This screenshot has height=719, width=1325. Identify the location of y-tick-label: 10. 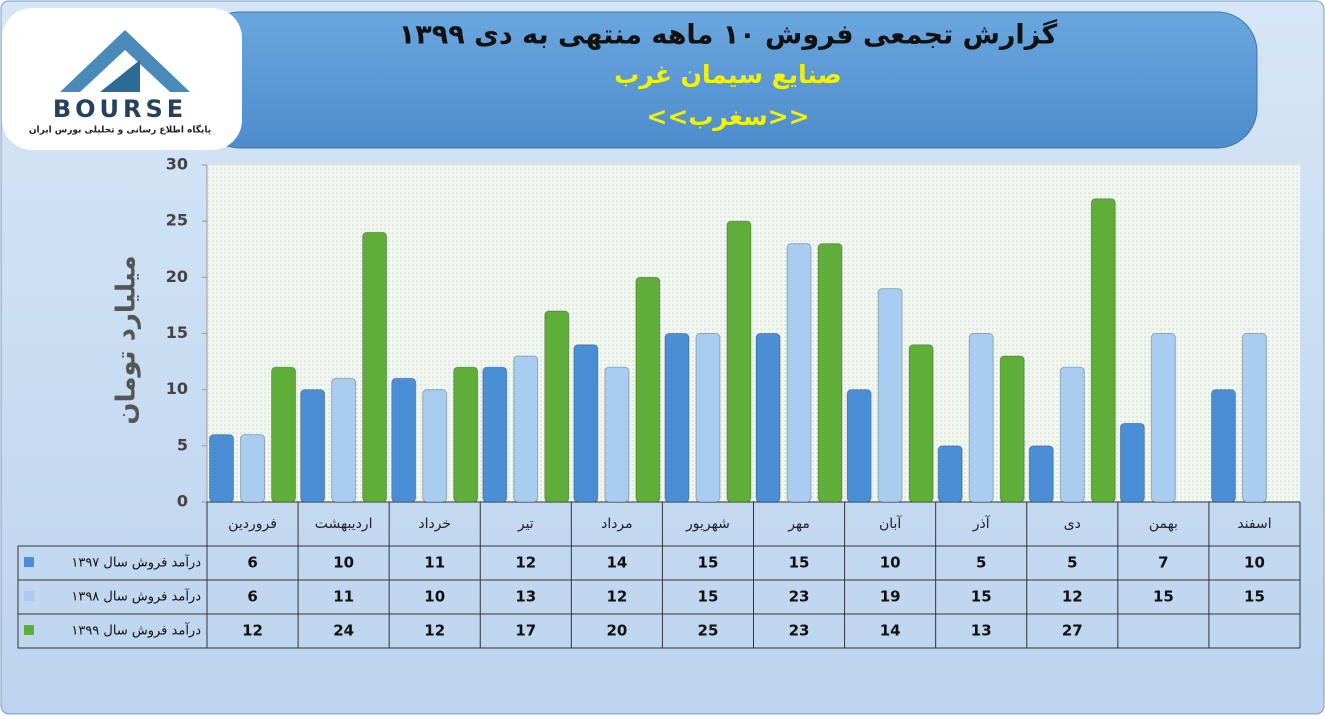
(177, 388).